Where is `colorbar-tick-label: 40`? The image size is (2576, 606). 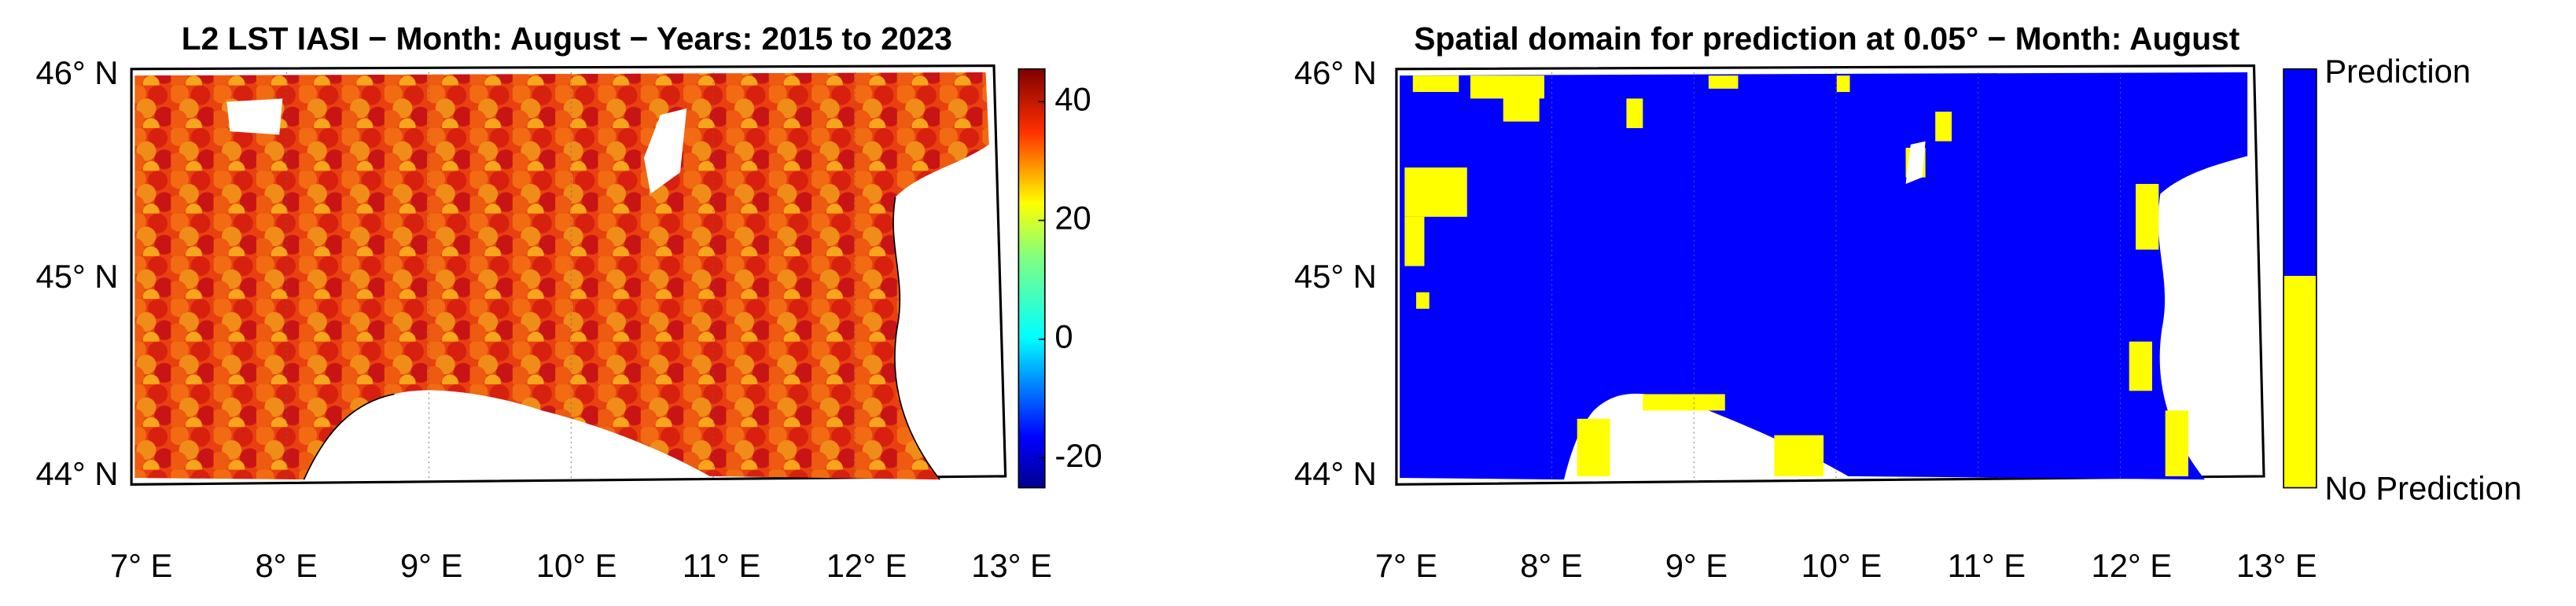
colorbar-tick-label: 40 is located at coordinates (1072, 98).